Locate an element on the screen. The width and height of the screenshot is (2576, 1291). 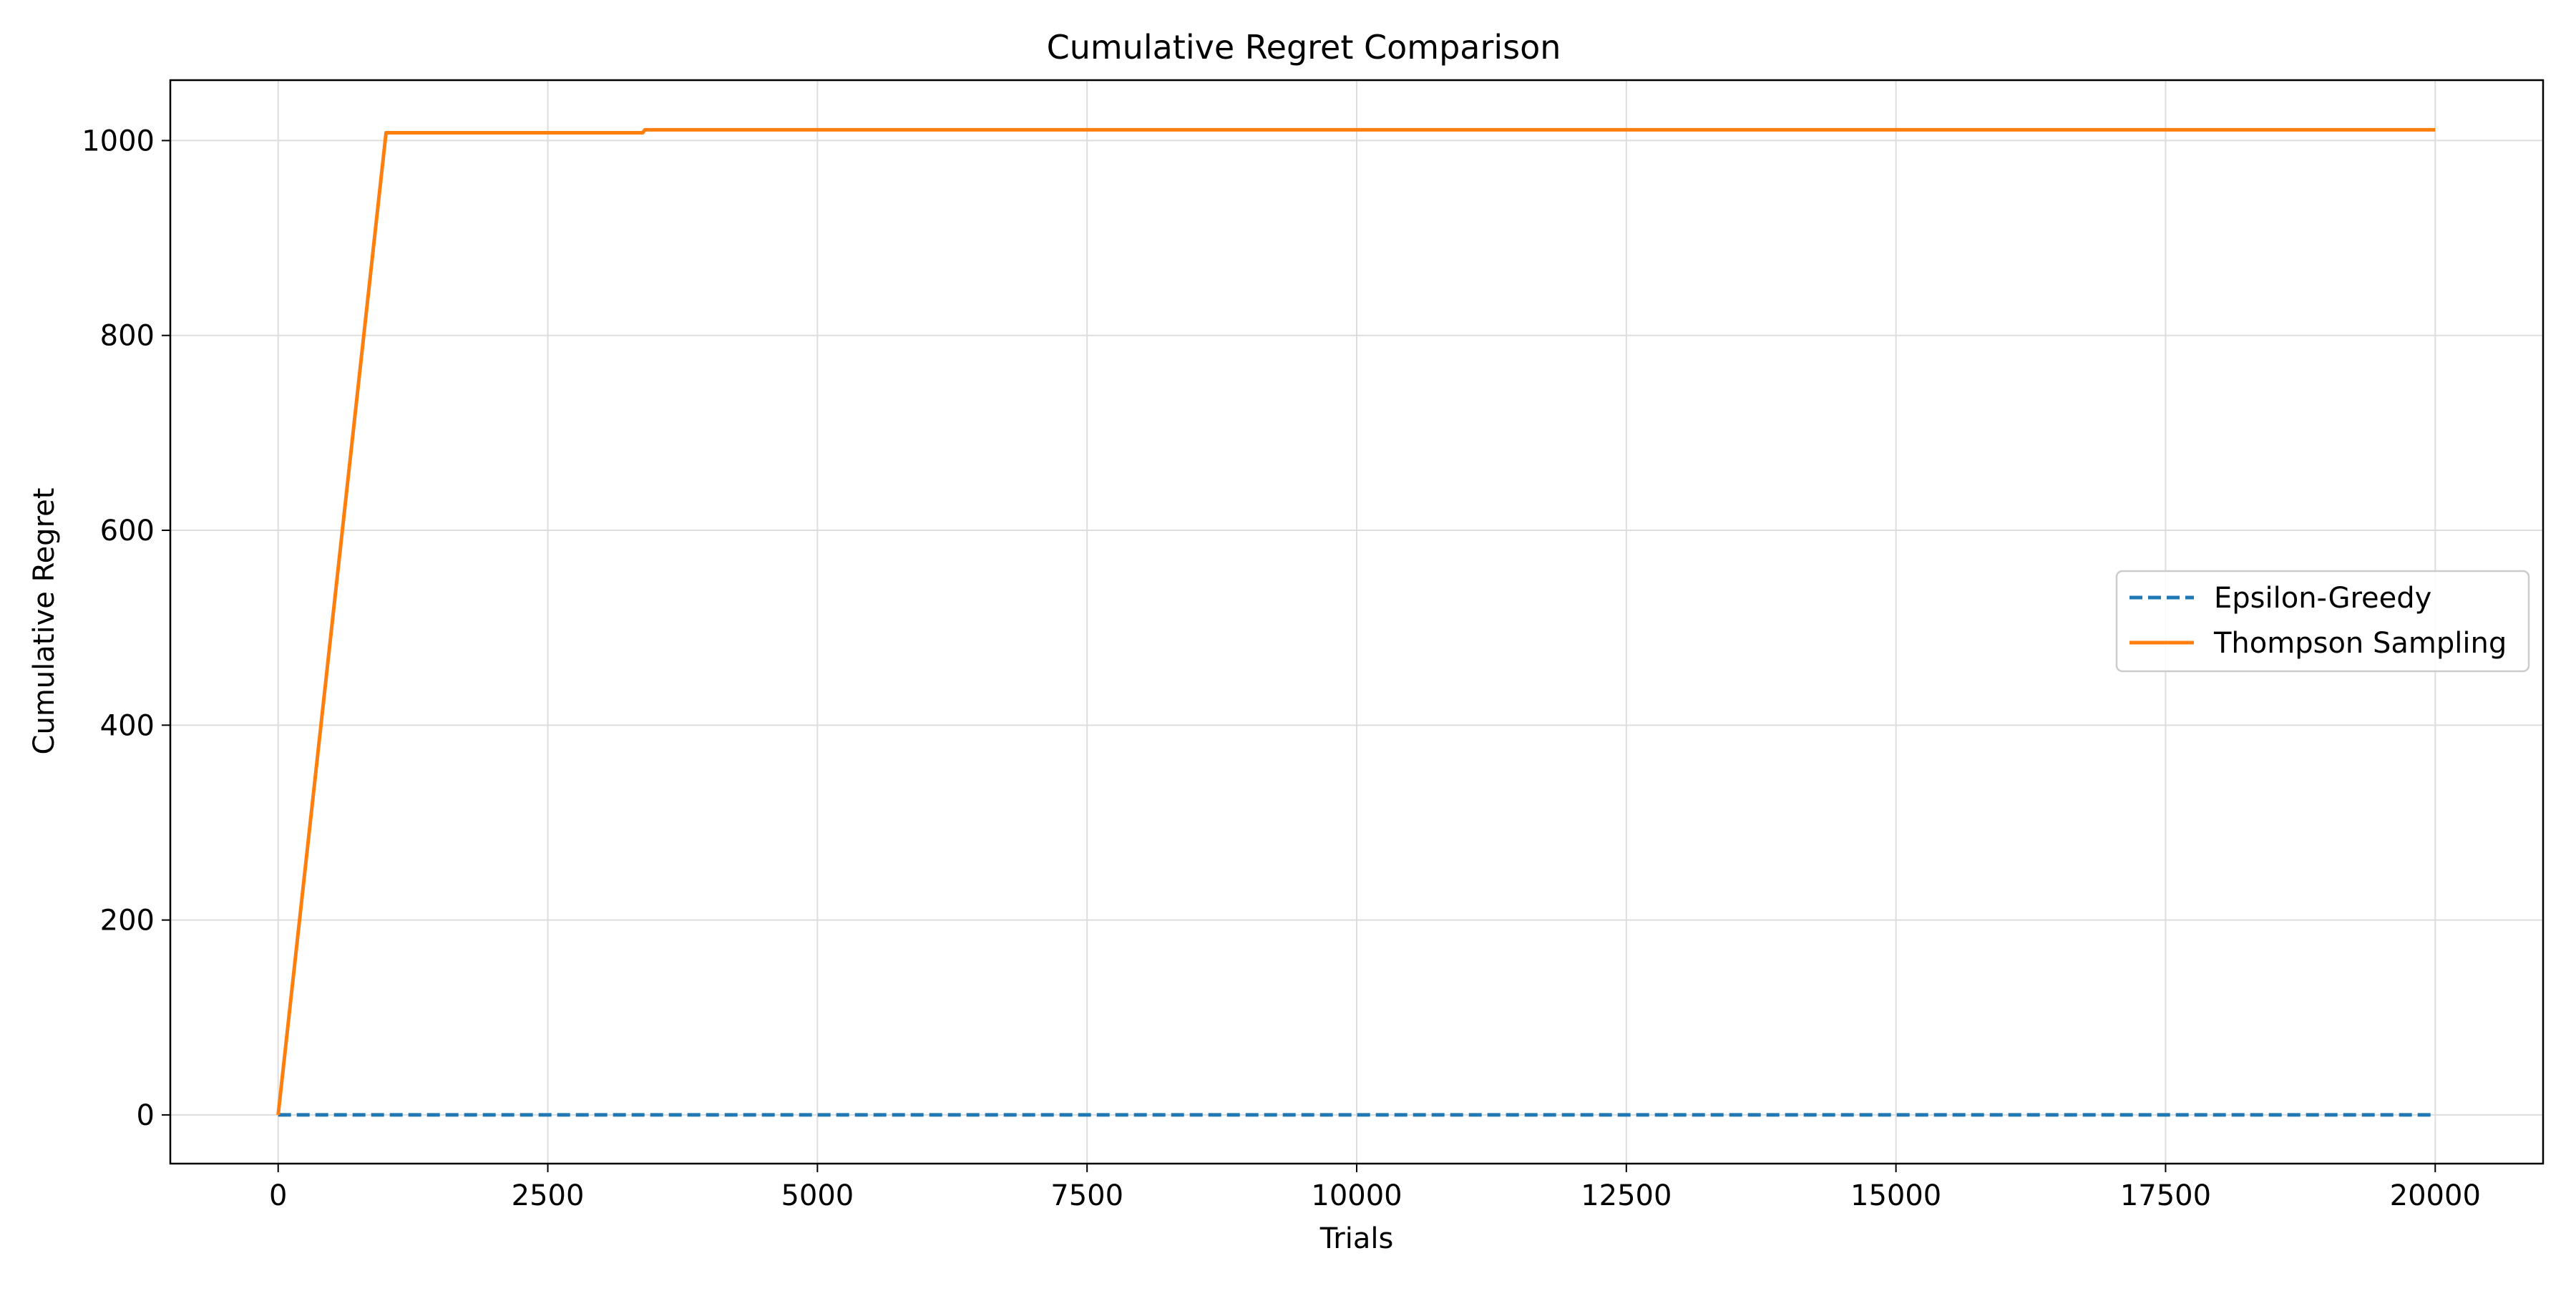
x-tick-label: 17500 is located at coordinates (2165, 1195).